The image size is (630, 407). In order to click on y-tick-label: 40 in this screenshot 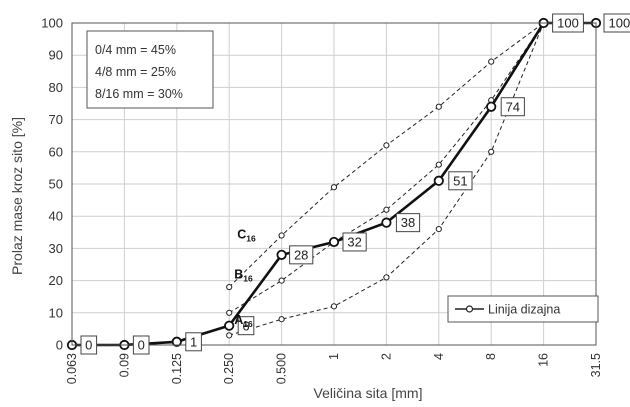, I will do `click(56, 216)`.